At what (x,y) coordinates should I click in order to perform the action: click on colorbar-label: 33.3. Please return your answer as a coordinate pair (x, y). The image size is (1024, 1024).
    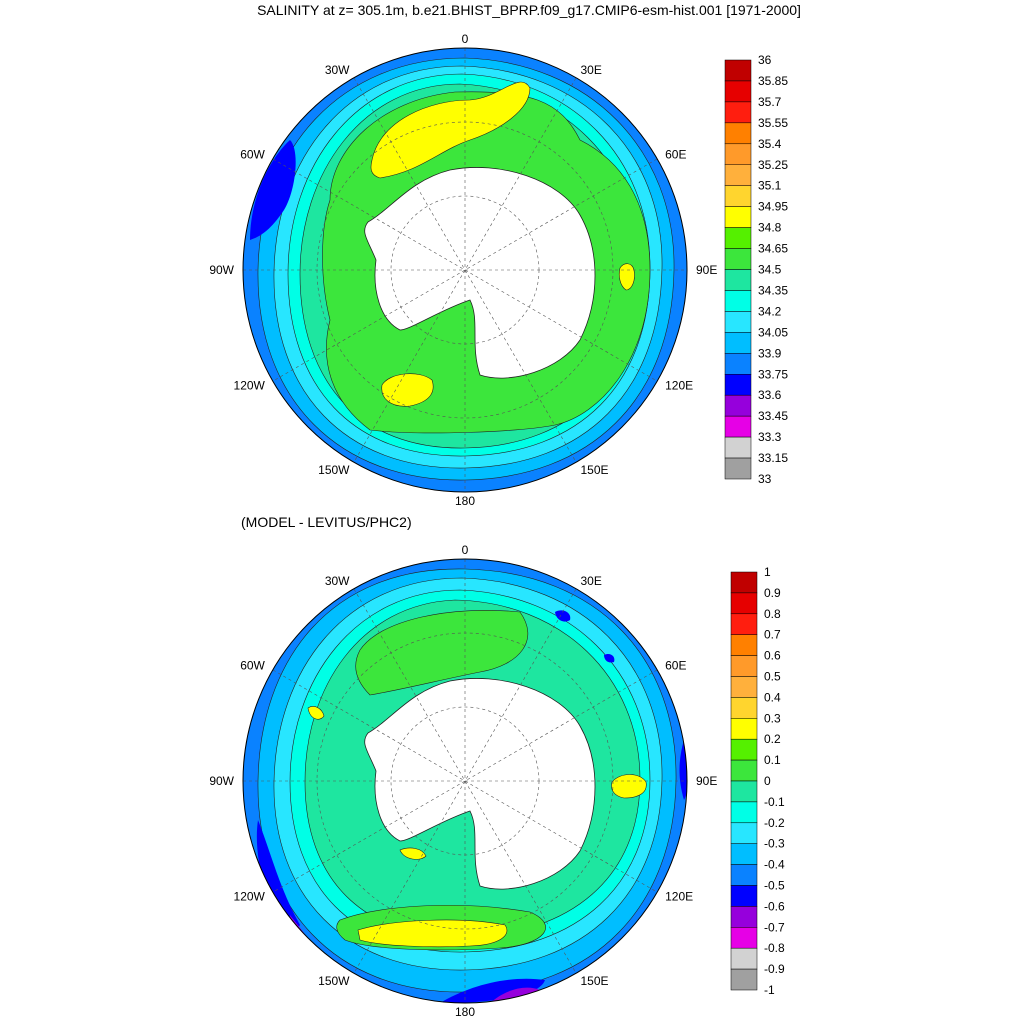
    Looking at the image, I should click on (770, 437).